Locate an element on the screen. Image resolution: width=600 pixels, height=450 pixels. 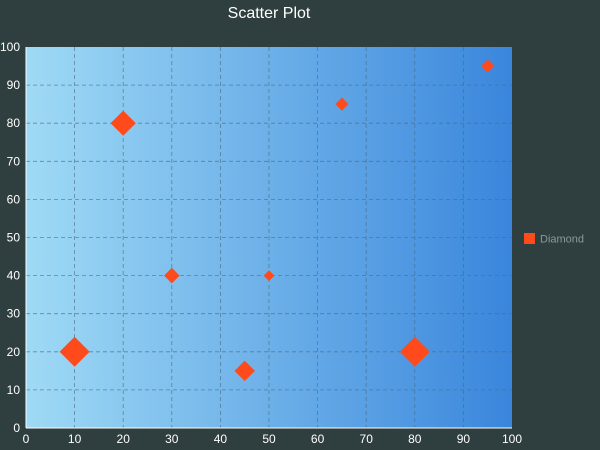
y-tick-label: 80 is located at coordinates (14, 123).